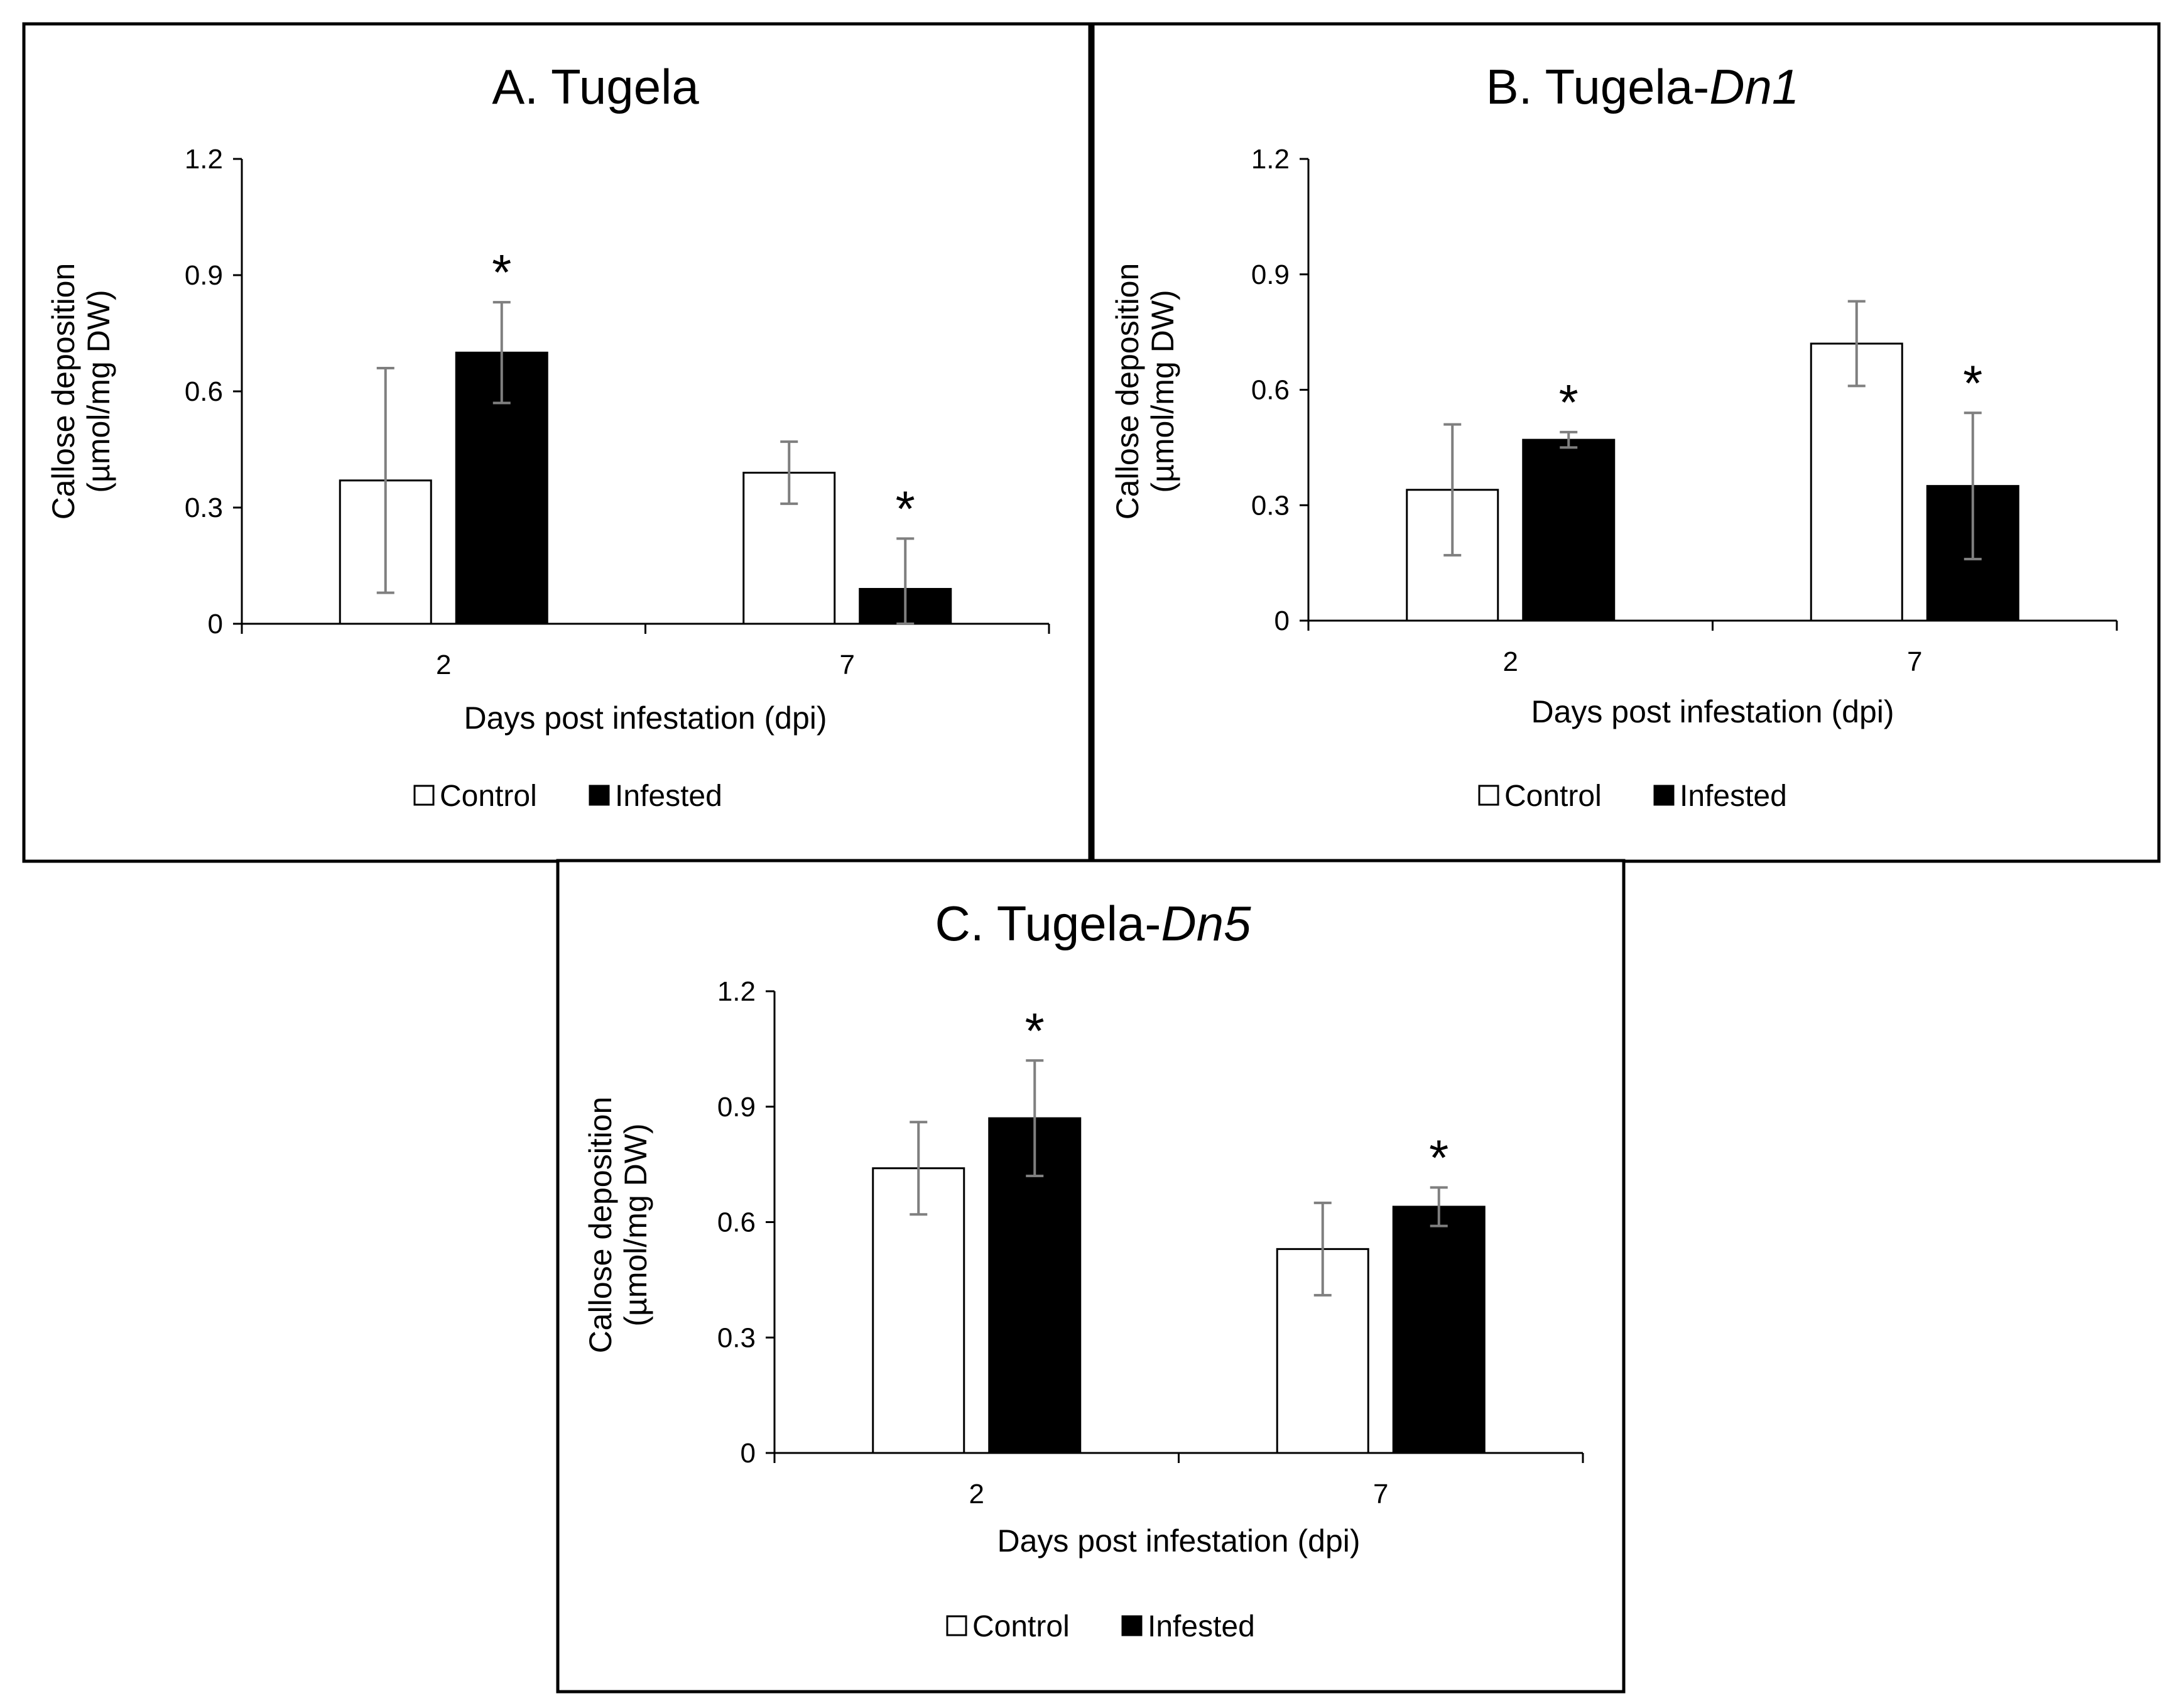 This screenshot has width=2179, height=1708. What do you see at coordinates (1754, 87) in the screenshot?
I see `chart-title-italic: Dn1` at bounding box center [1754, 87].